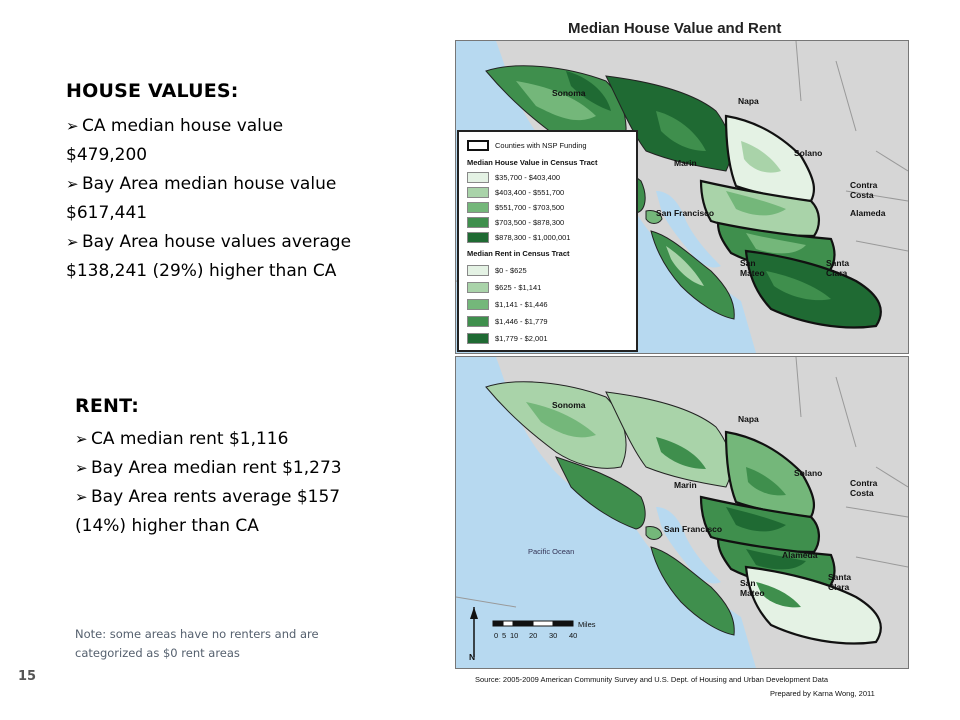 This screenshot has width=960, height=720. I want to click on bullet-item: ➢ CA median rent $1,116, so click(245, 439).